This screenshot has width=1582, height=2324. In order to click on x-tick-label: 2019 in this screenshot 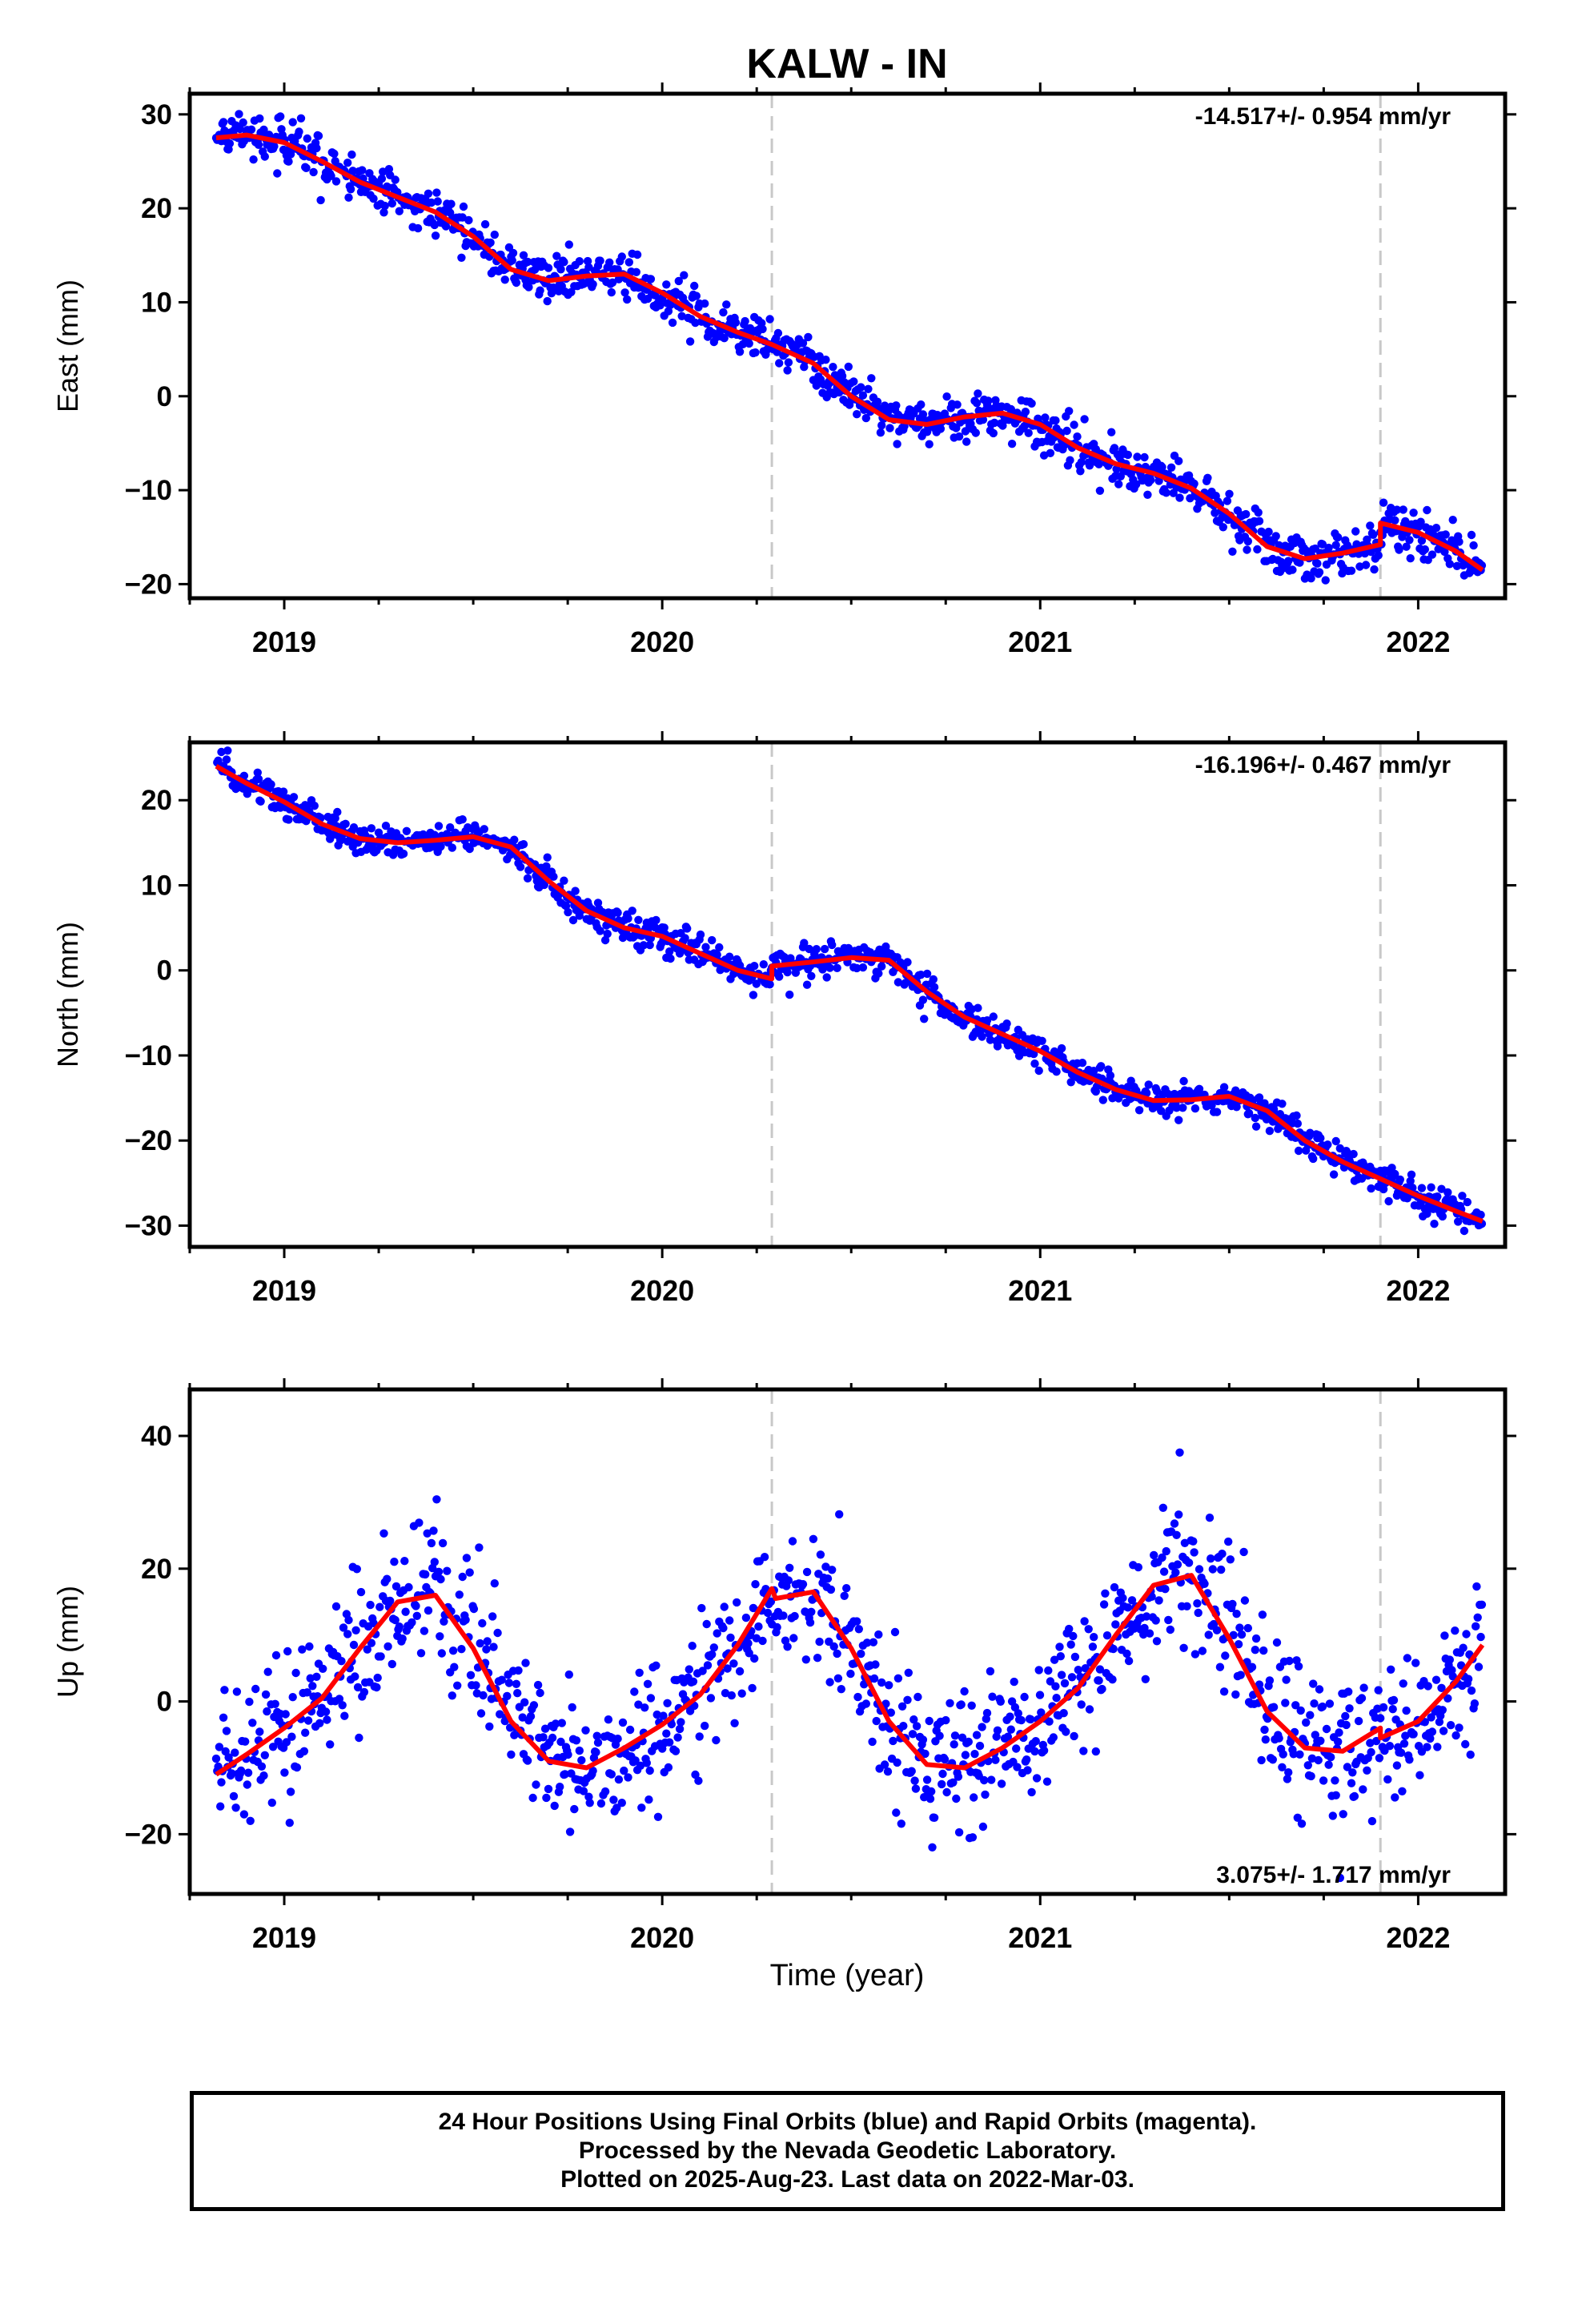, I will do `click(284, 1938)`.